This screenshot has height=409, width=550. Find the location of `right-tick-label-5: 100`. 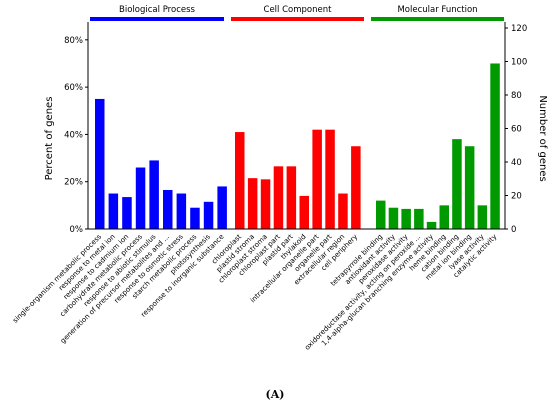

right-tick-label-5: 100 is located at coordinates (519, 63).